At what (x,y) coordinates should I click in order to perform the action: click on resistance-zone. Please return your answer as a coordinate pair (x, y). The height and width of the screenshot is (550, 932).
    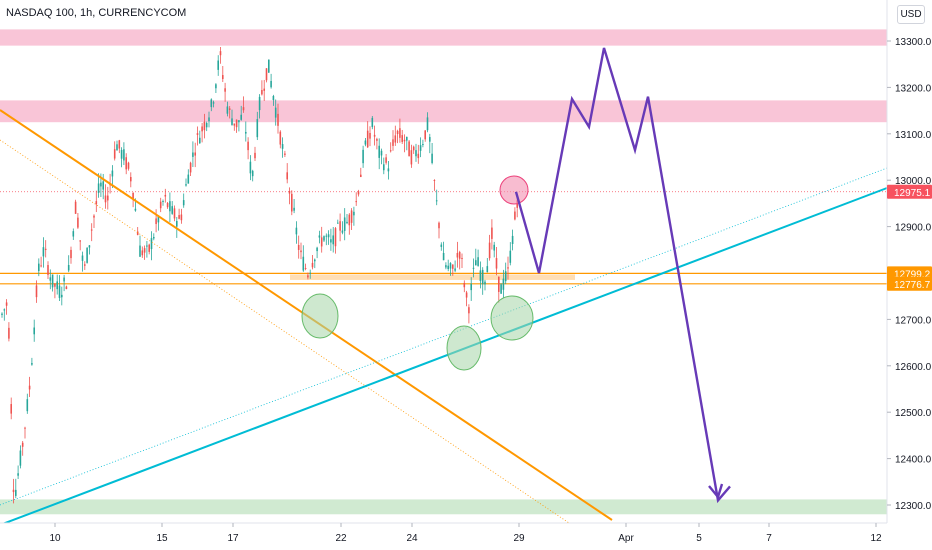
    Looking at the image, I should click on (443, 111).